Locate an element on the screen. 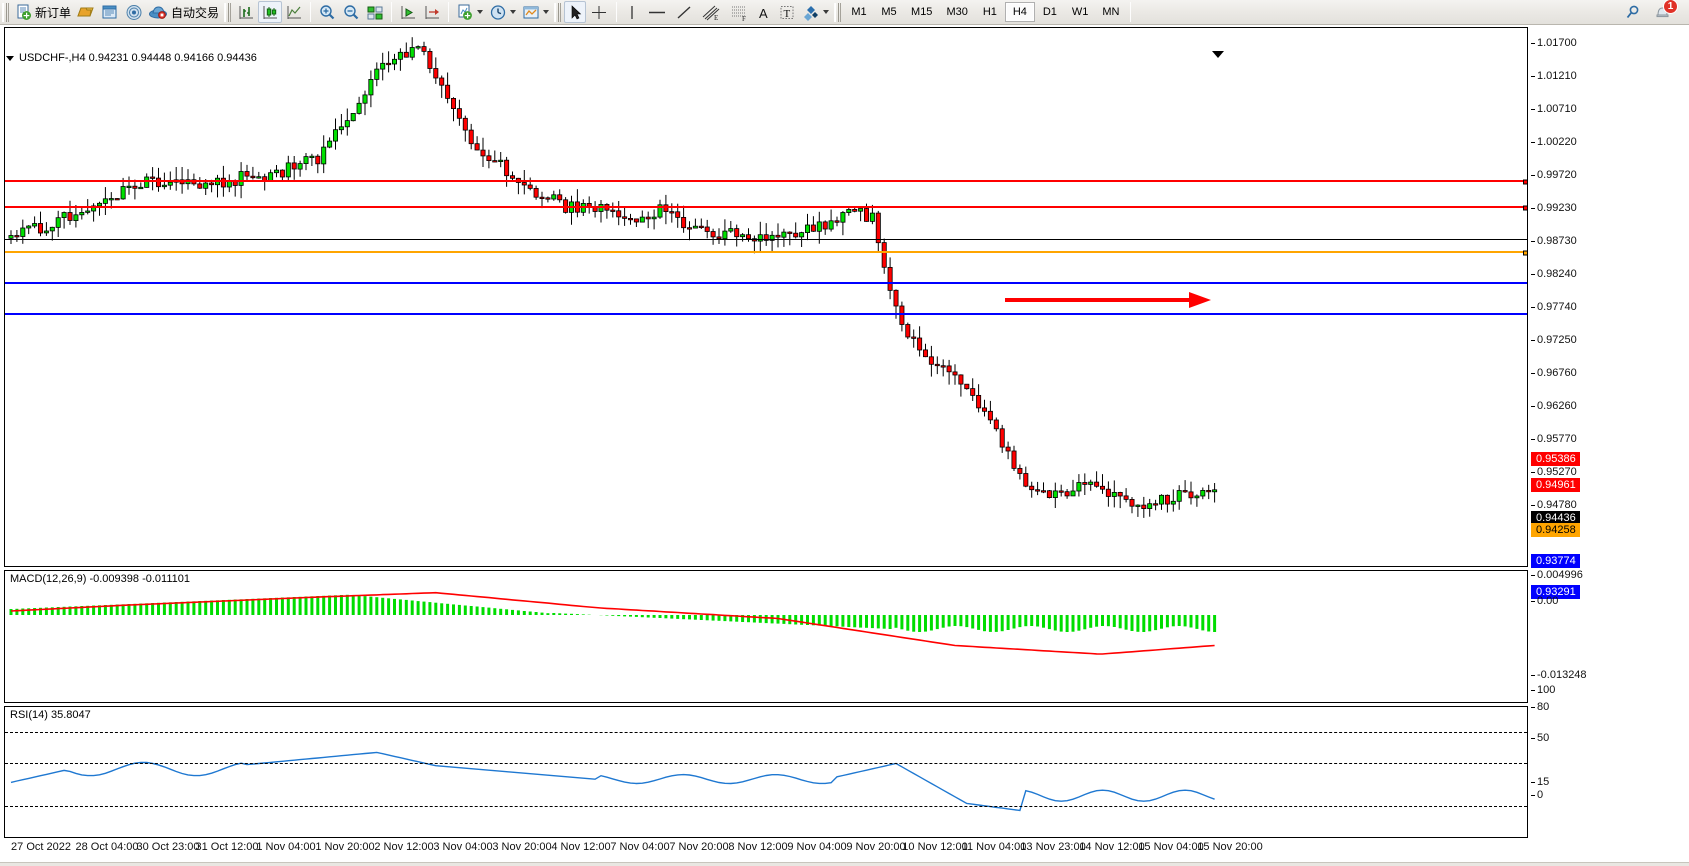  navigator-button is located at coordinates (134, 12).